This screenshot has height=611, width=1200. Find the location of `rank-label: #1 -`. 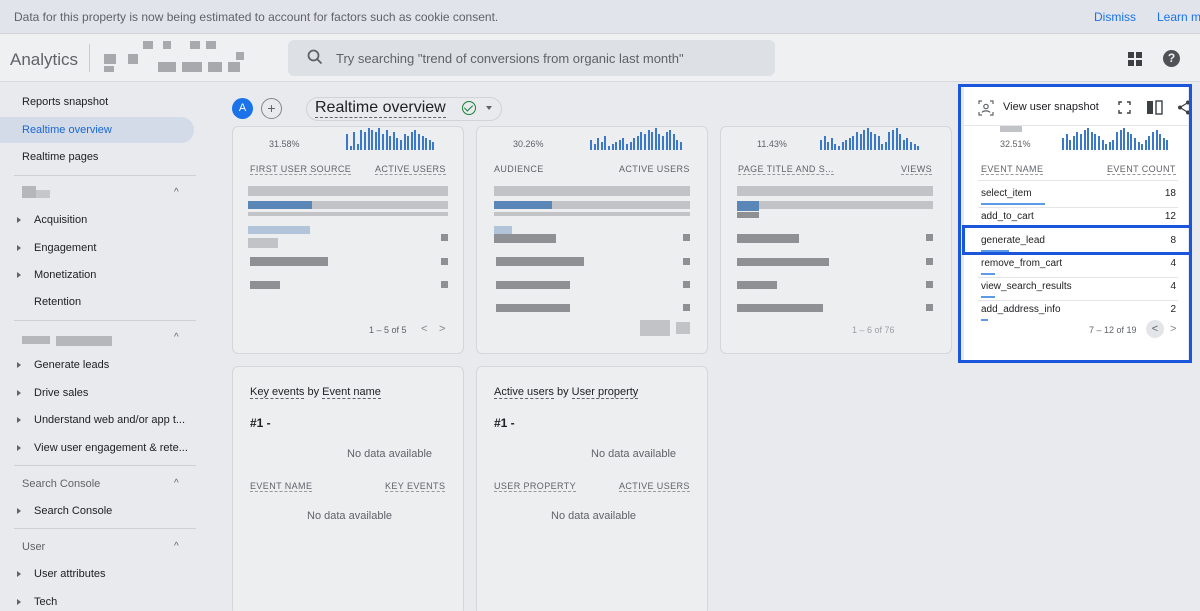

rank-label: #1 - is located at coordinates (504, 423).